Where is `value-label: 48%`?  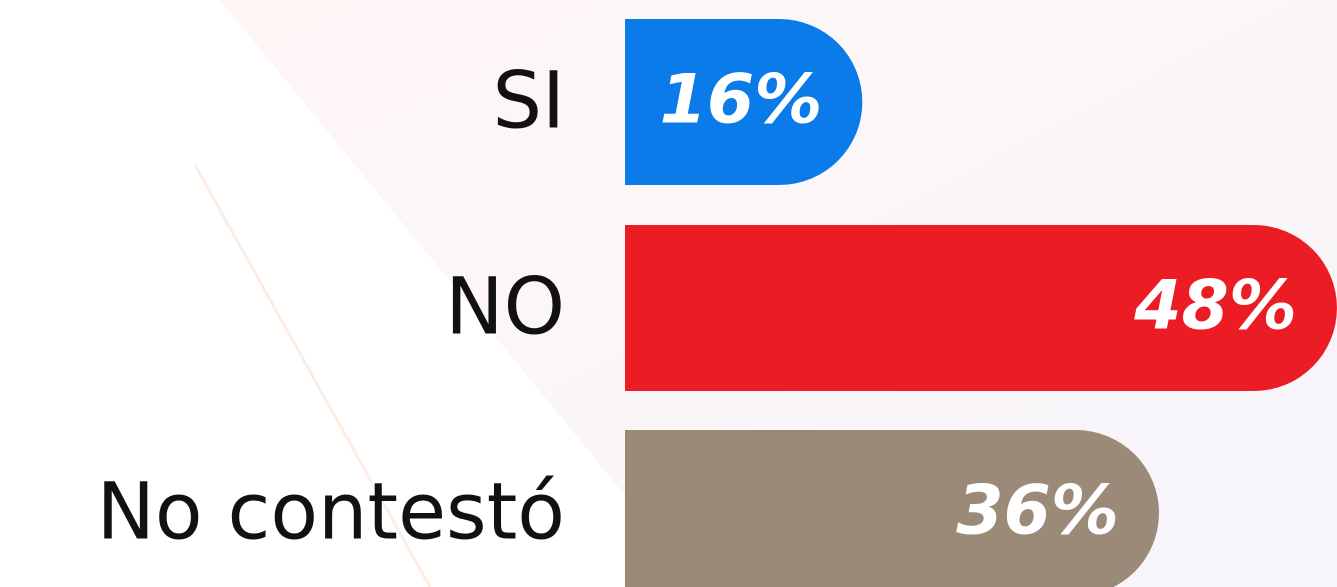 value-label: 48% is located at coordinates (1215, 306).